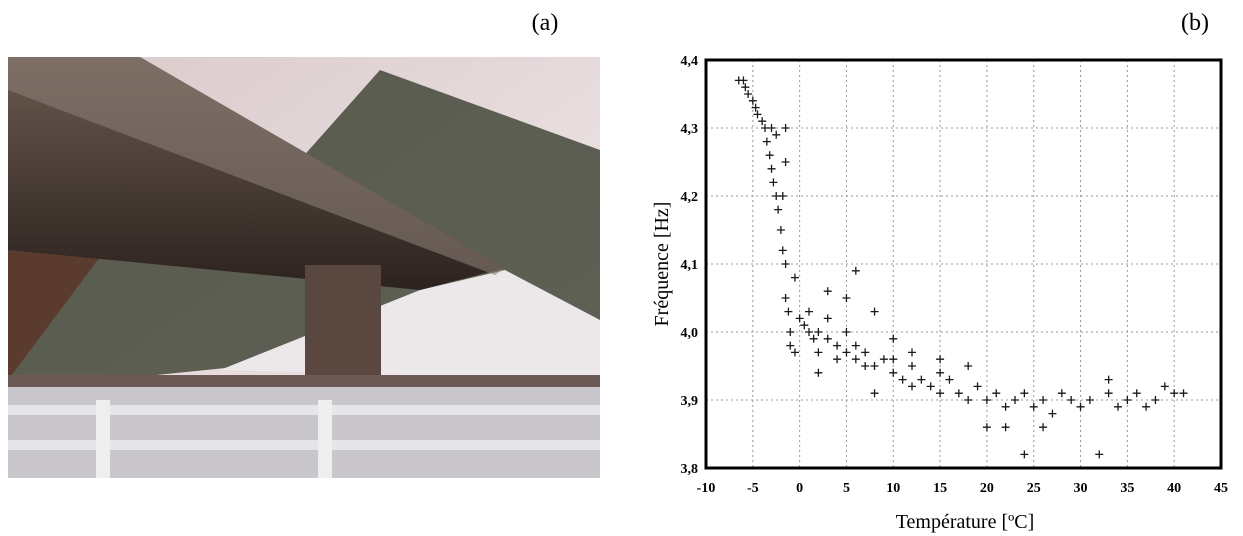 The width and height of the screenshot is (1243, 536). What do you see at coordinates (690, 265) in the screenshot?
I see `y-tick-label: 4,1` at bounding box center [690, 265].